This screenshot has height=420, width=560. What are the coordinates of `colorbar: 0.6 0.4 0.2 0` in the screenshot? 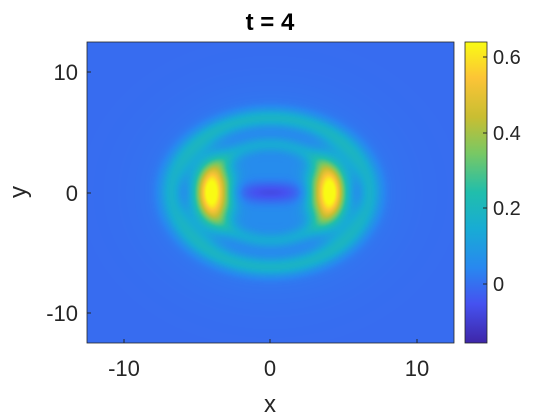 It's located at (492, 192).